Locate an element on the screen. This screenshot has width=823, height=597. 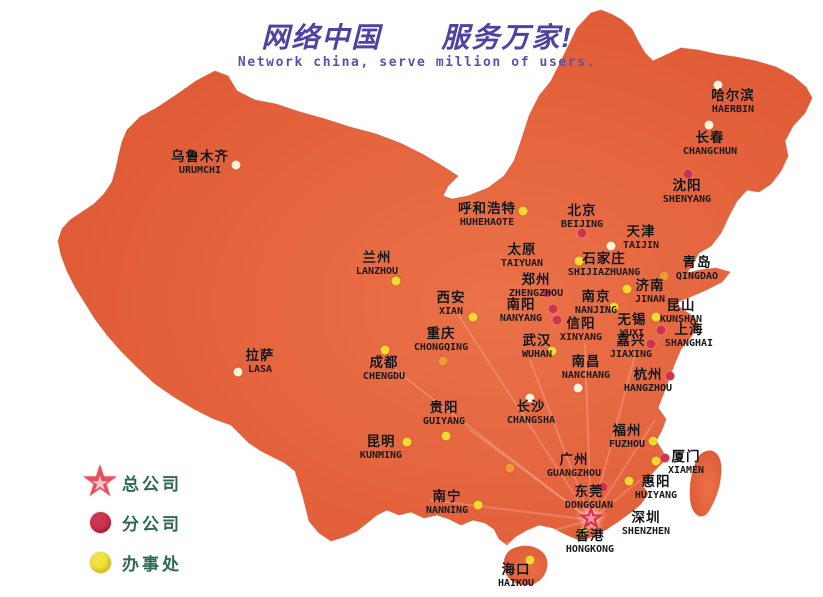
hainan-island-shape is located at coordinates (525, 565).